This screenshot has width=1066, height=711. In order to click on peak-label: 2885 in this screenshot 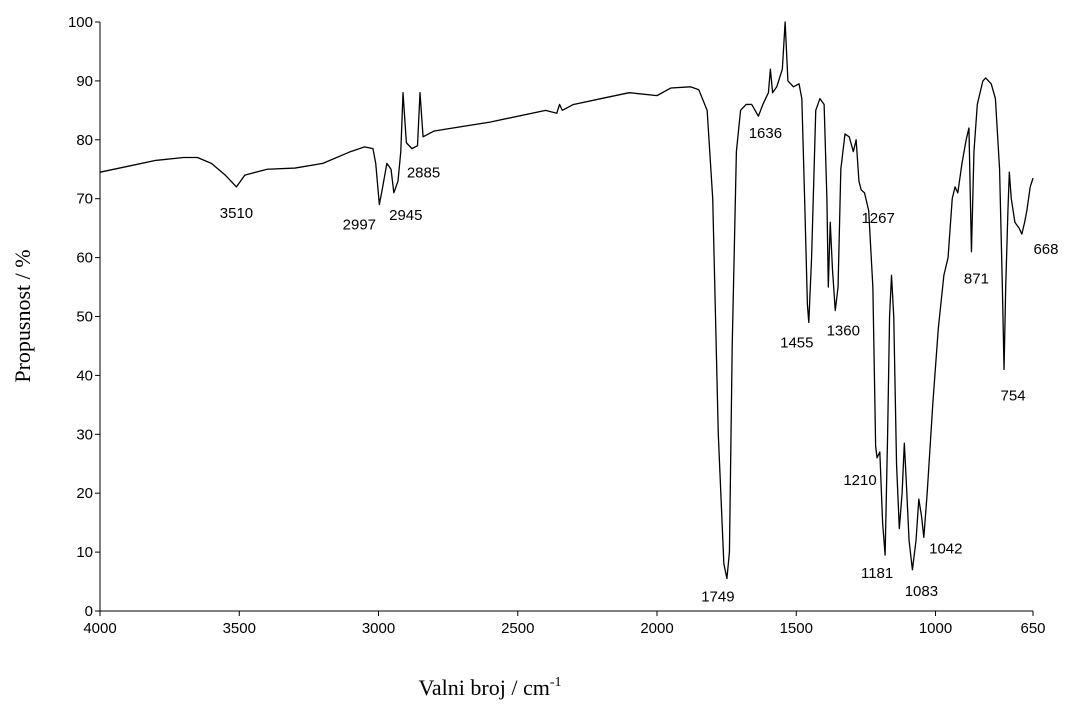, I will do `click(423, 173)`.